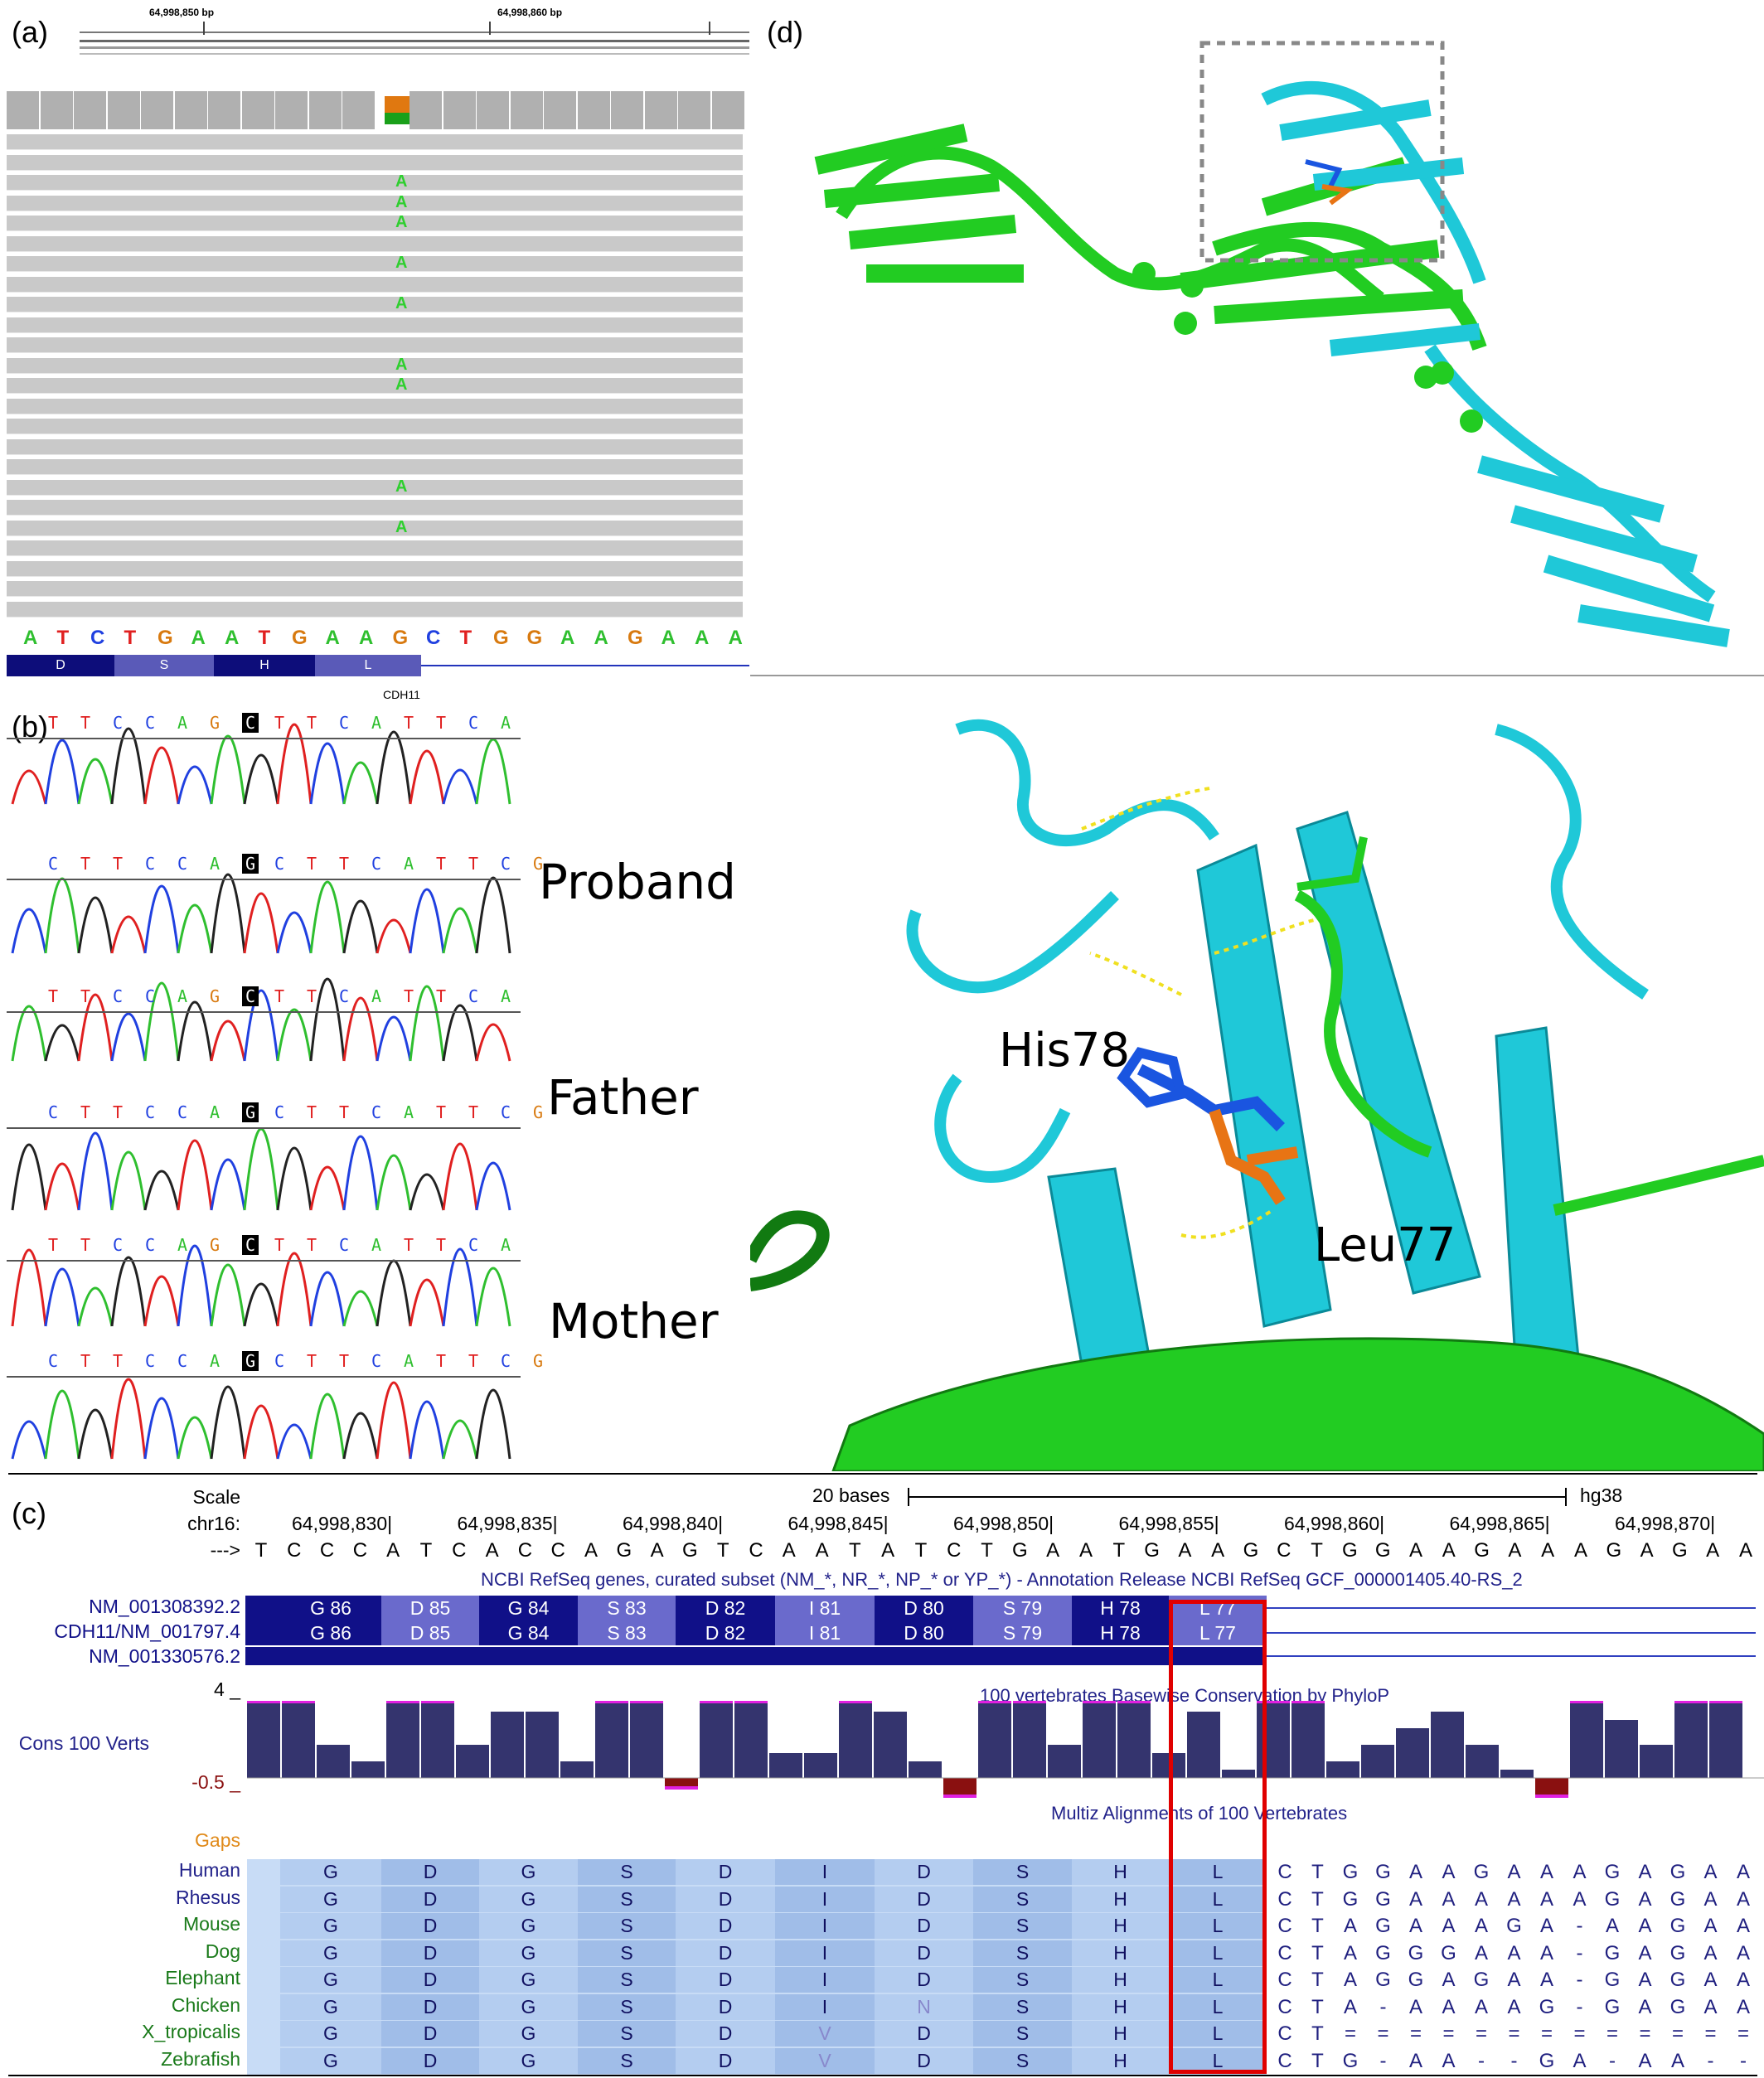  I want to click on strand-arrow: --->, so click(225, 1550).